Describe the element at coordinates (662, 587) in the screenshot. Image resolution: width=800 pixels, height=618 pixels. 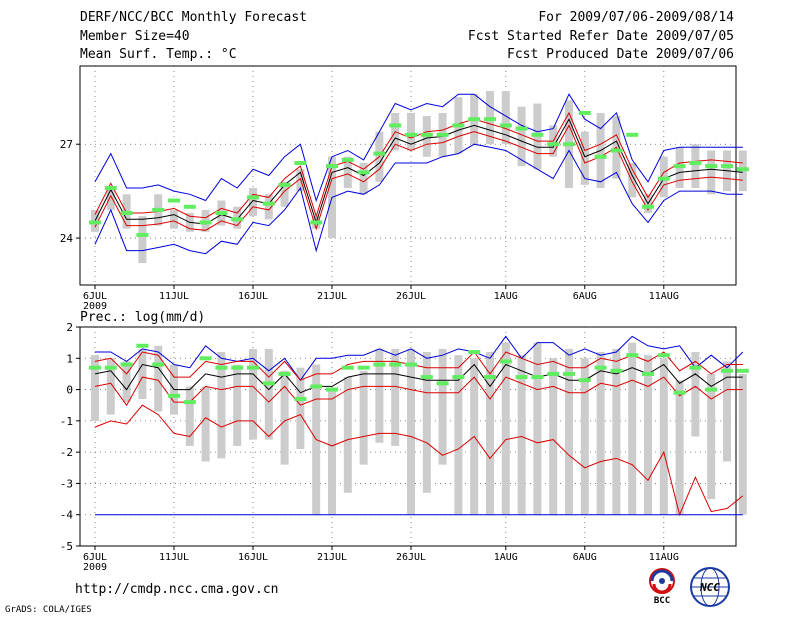
I see `bcc-logo: BCC` at that location.